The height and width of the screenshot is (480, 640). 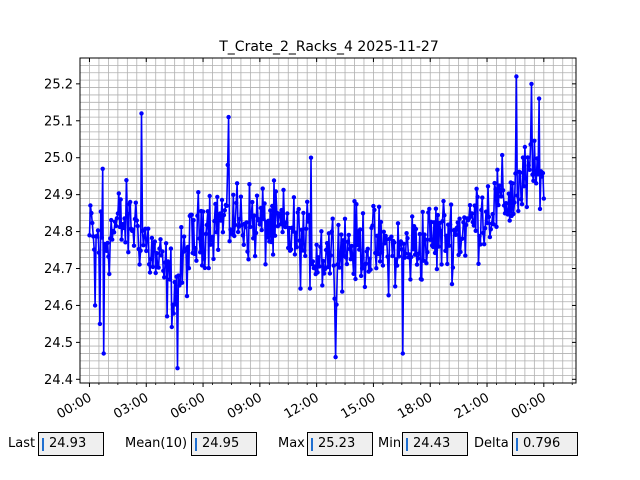 I want to click on x-tick-label: 00:00, so click(x=75, y=406).